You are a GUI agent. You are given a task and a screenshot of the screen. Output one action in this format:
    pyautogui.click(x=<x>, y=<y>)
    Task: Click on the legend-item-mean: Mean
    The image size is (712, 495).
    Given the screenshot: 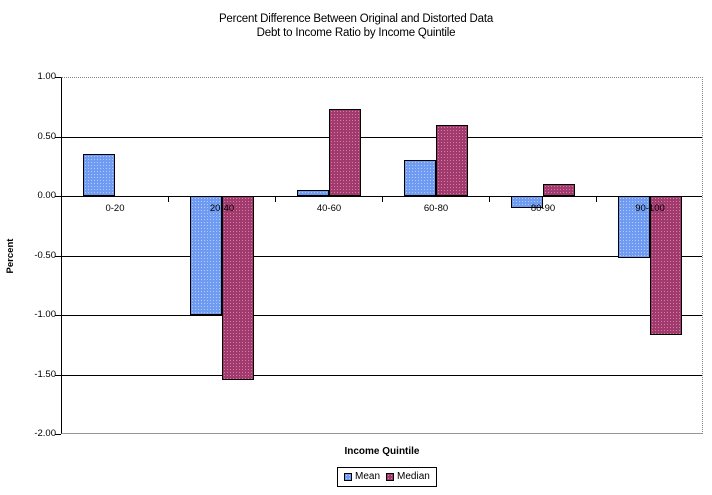 What is the action you would take?
    pyautogui.click(x=362, y=477)
    